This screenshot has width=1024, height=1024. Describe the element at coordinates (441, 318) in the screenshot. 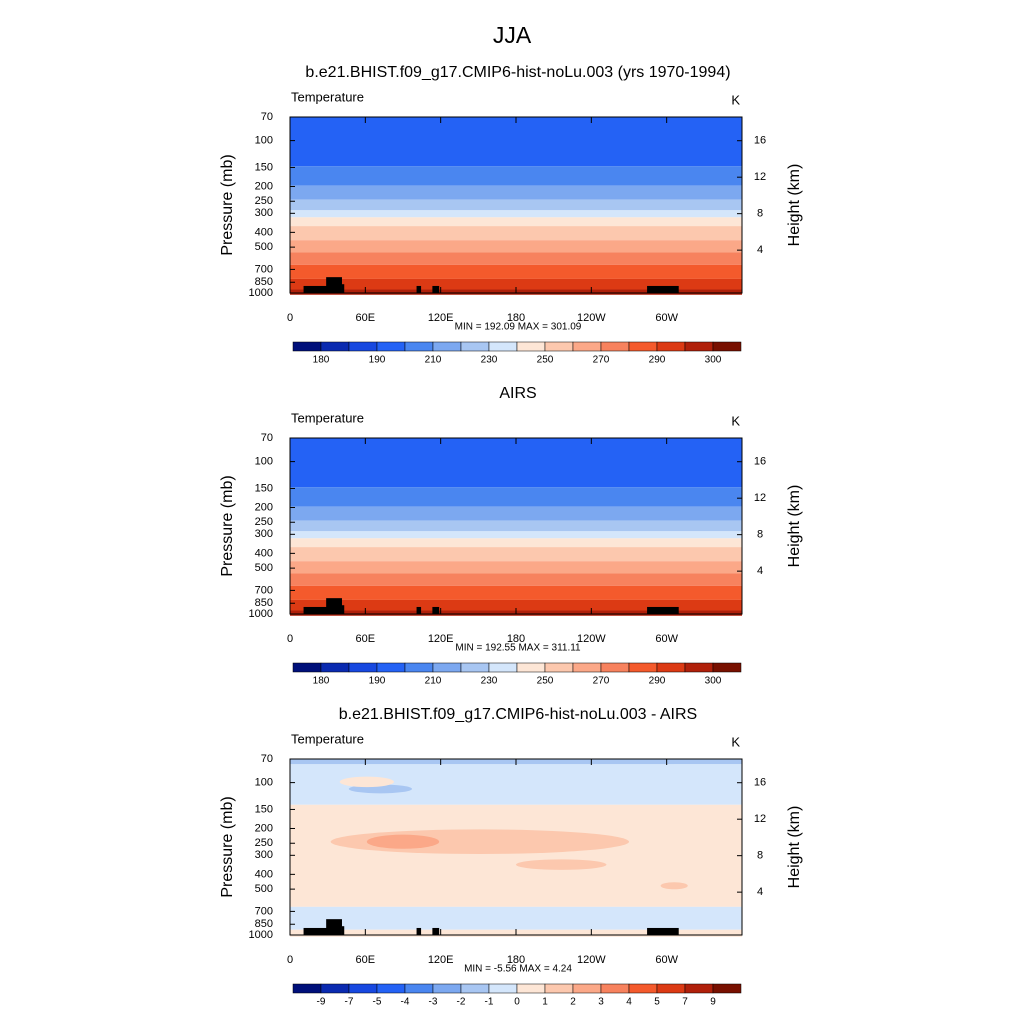

I see `x-tick-label: 120E` at that location.